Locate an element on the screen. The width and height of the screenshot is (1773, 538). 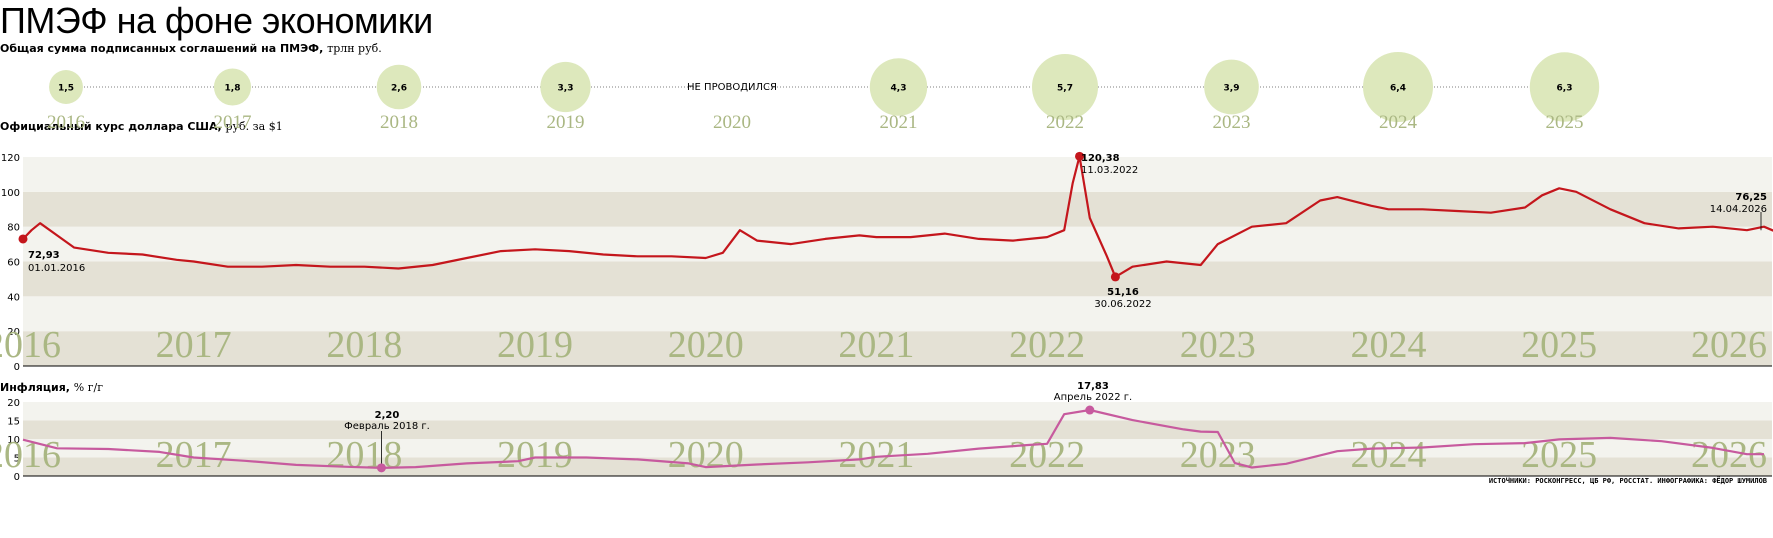
inflation-y-tick: 10 is located at coordinates (13, 440).